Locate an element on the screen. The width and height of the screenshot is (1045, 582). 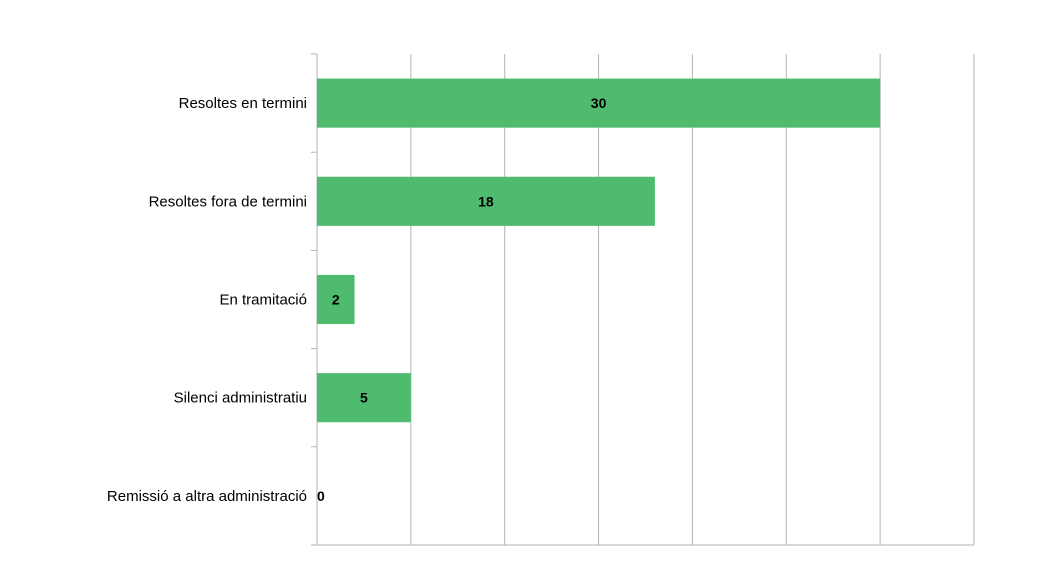
data-label: 0 is located at coordinates (321, 496).